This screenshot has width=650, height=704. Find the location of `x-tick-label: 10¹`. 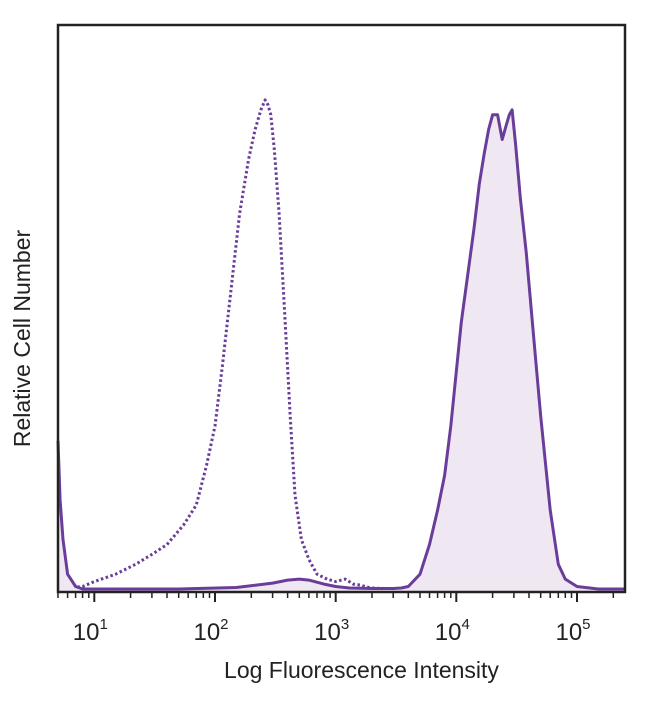

x-tick-label: 10¹ is located at coordinates (90, 631).